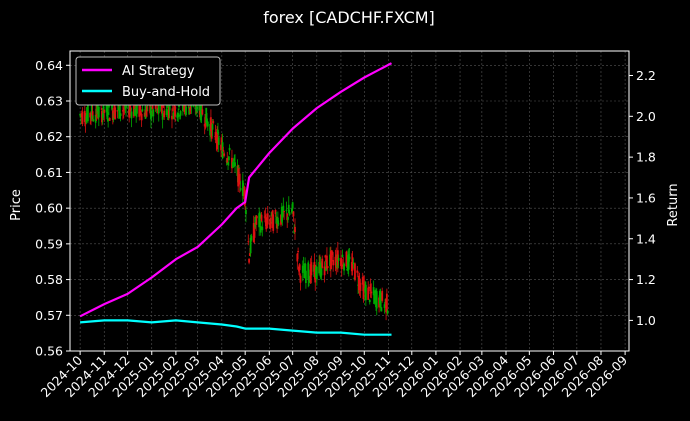 This screenshot has height=421, width=690. I want to click on right-tick-label: 1.8, so click(646, 157).